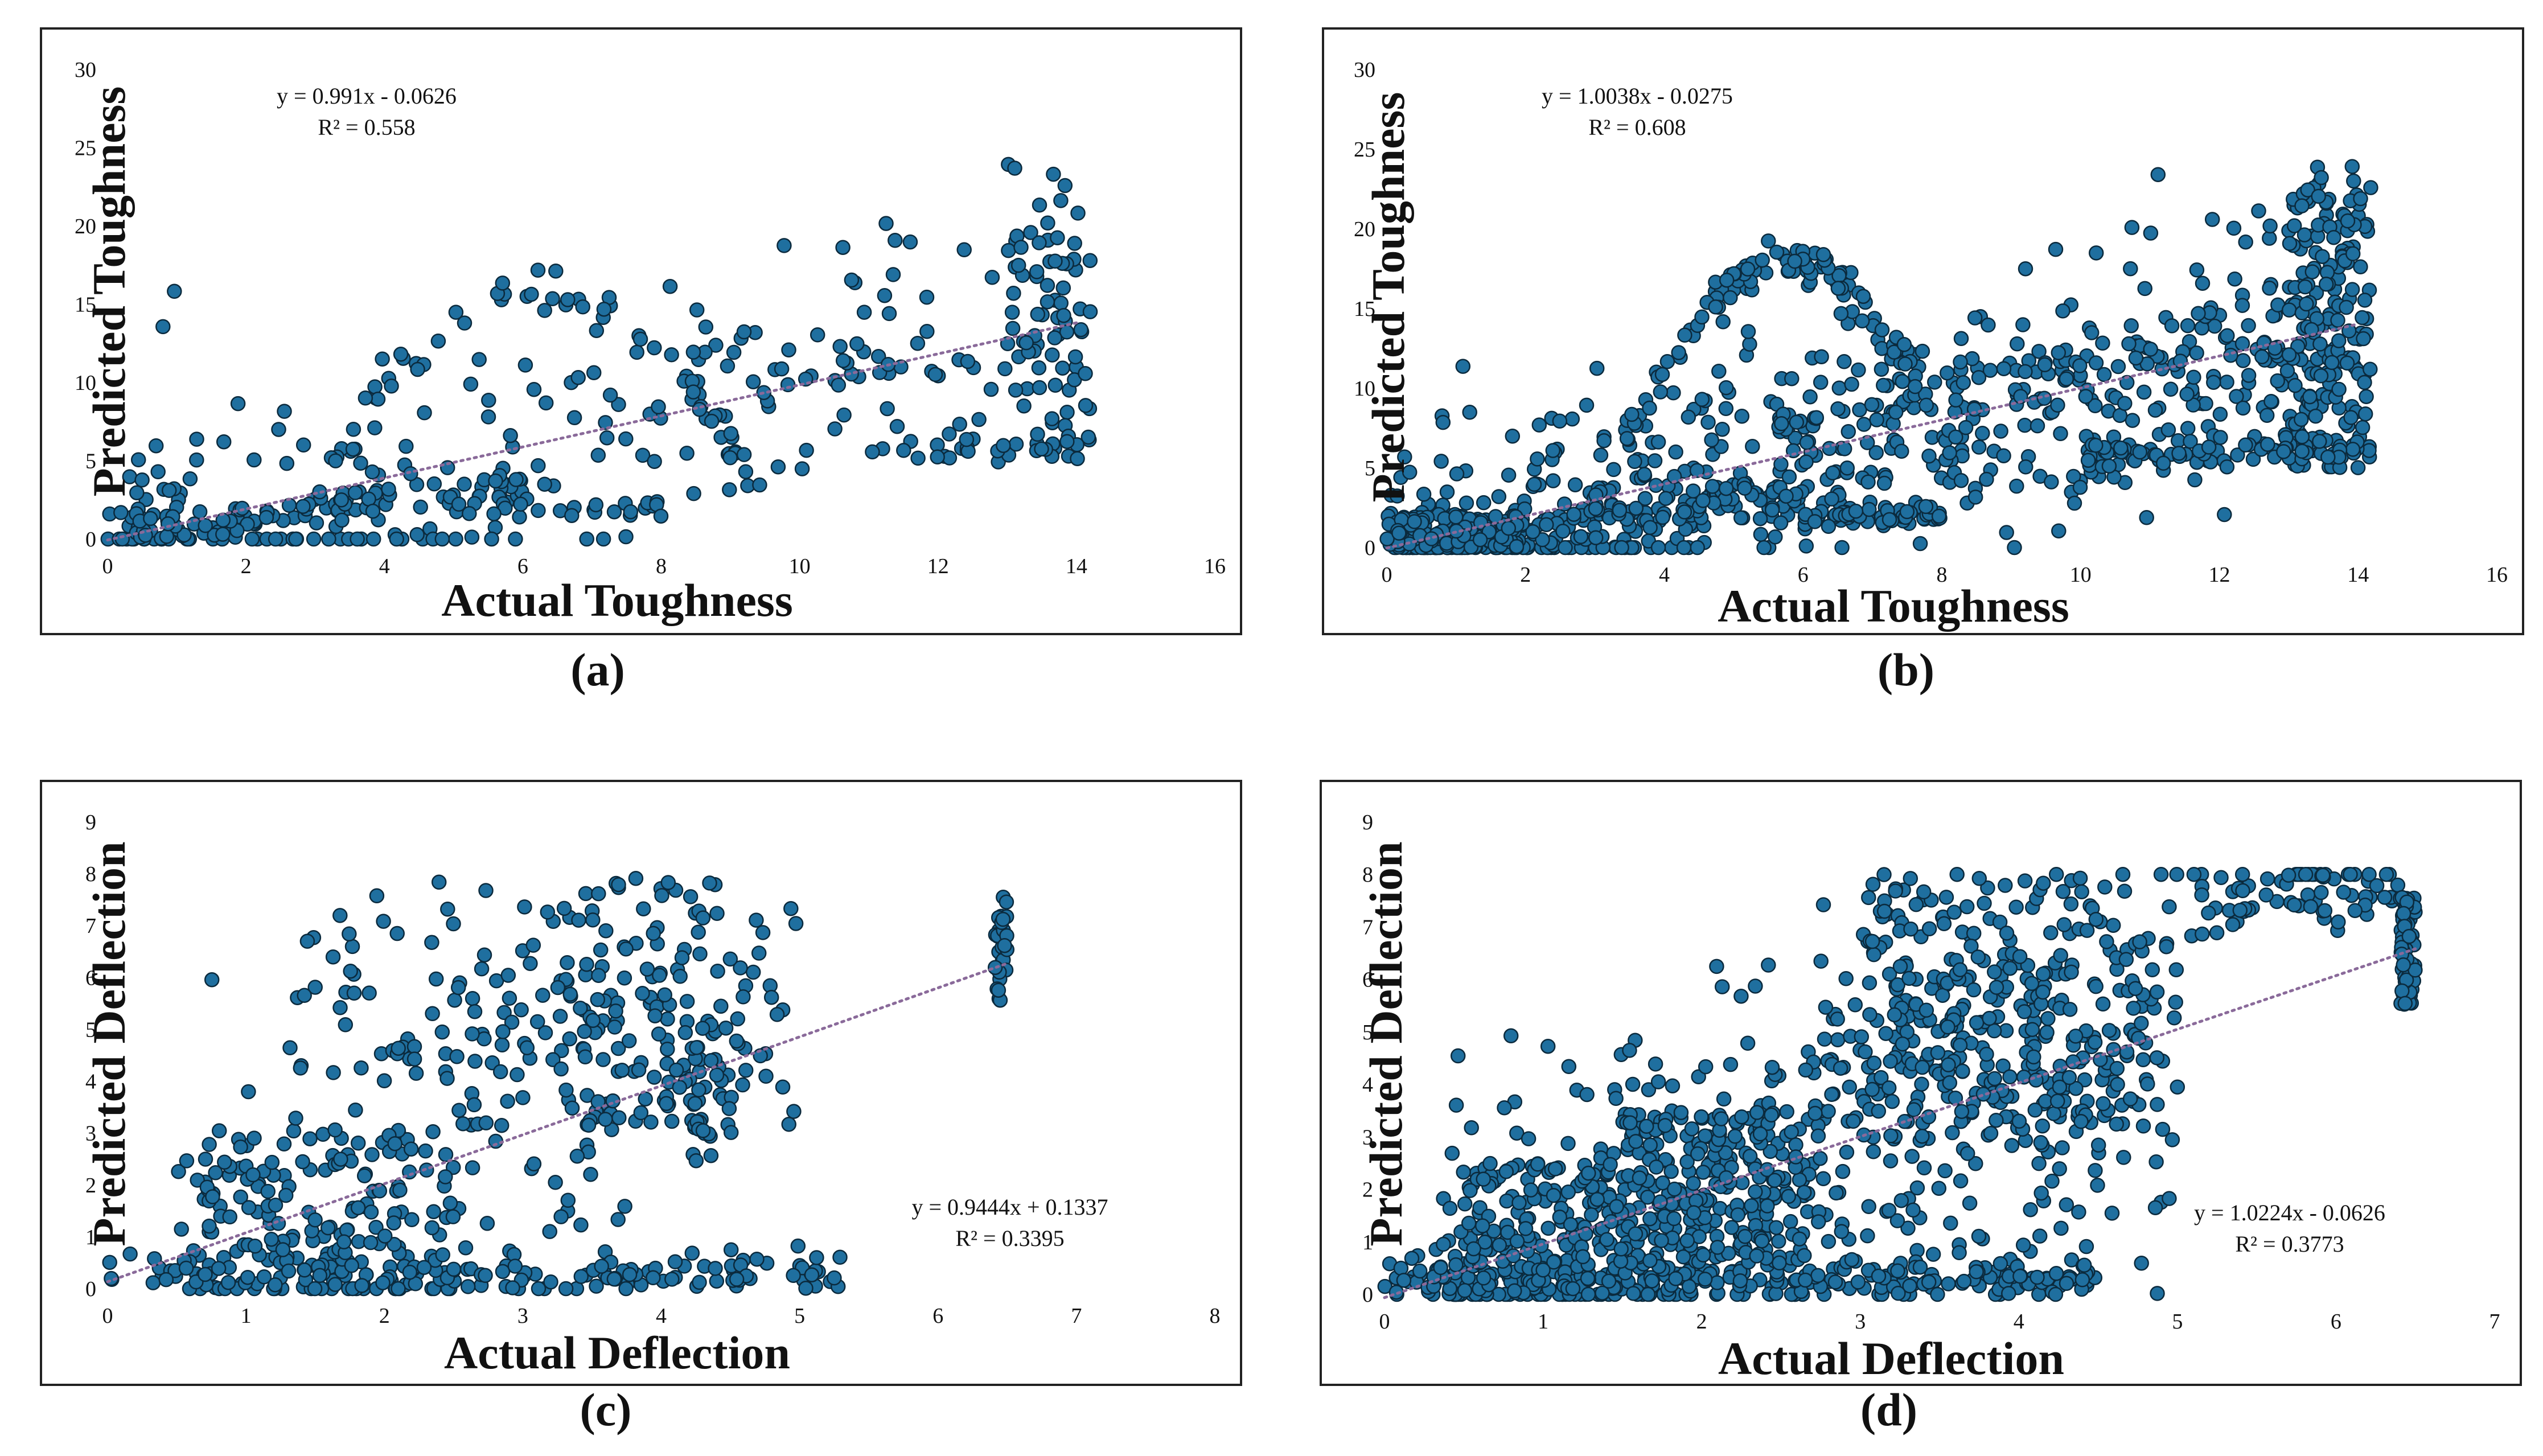  I want to click on x-tick-label: 8, so click(1216, 1316).